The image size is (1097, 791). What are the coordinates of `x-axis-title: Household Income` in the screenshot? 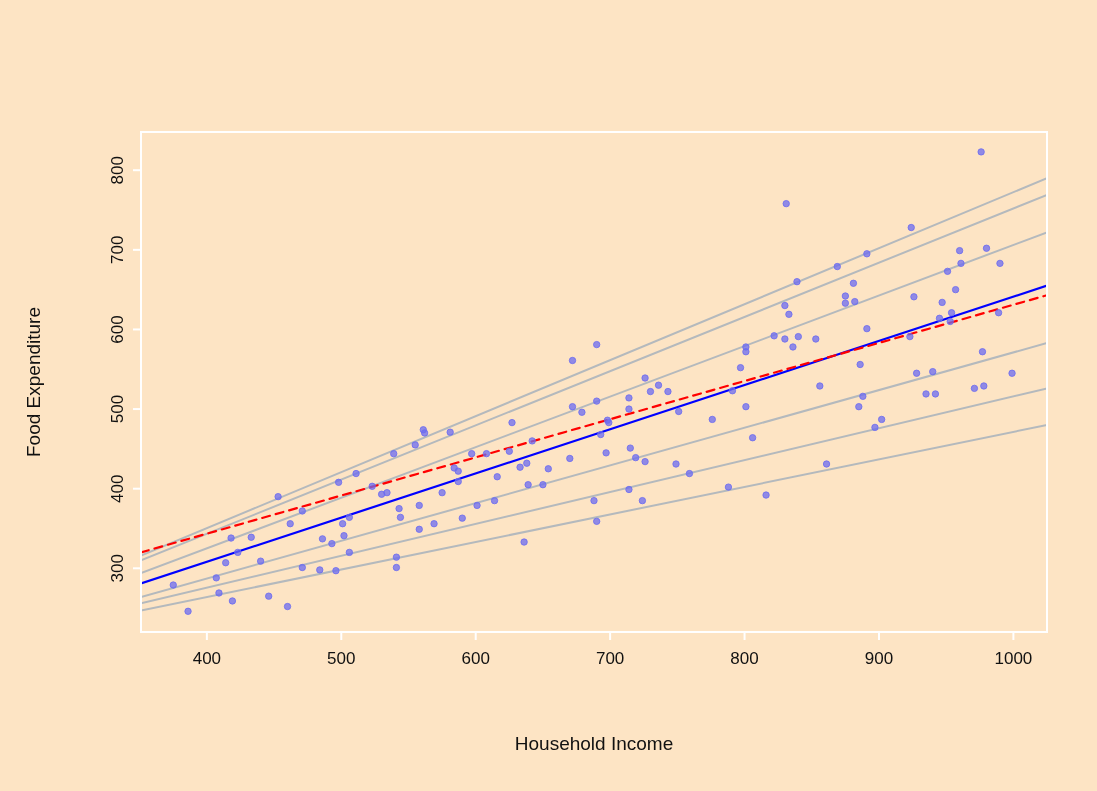 It's located at (594, 743).